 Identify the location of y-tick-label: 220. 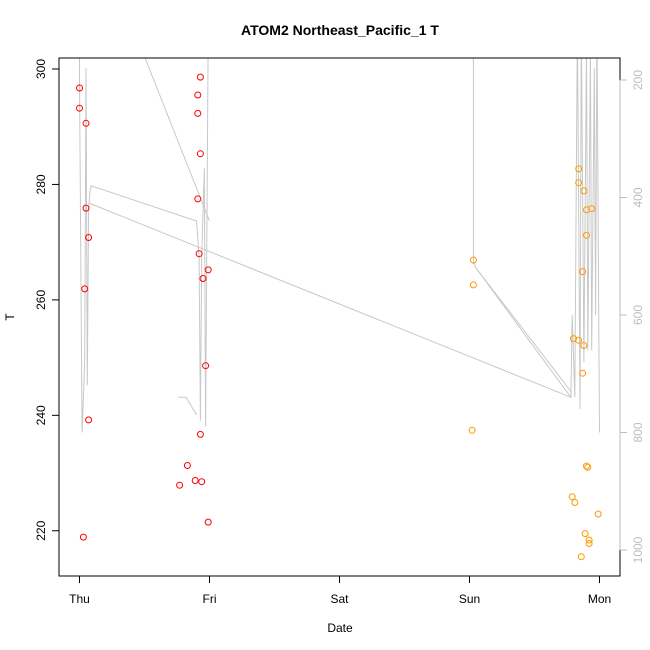
(41, 530).